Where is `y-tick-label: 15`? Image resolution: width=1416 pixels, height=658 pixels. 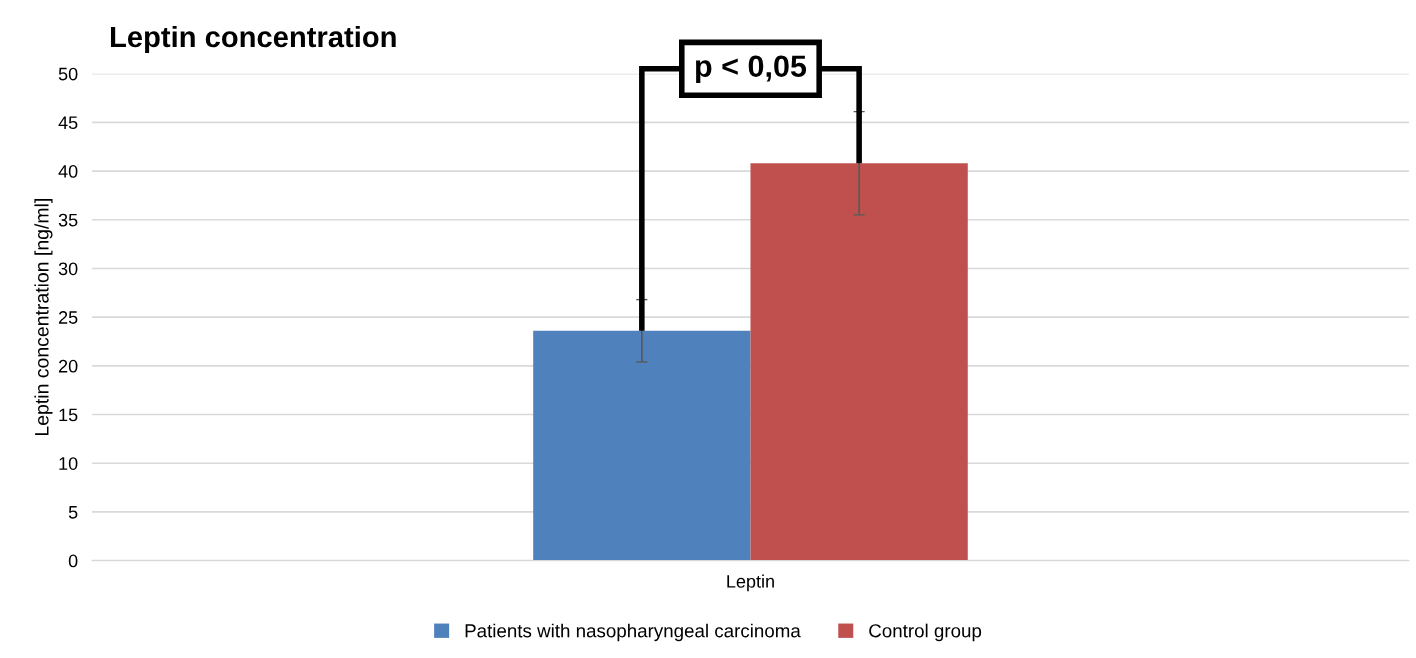
y-tick-label: 15 is located at coordinates (68, 415).